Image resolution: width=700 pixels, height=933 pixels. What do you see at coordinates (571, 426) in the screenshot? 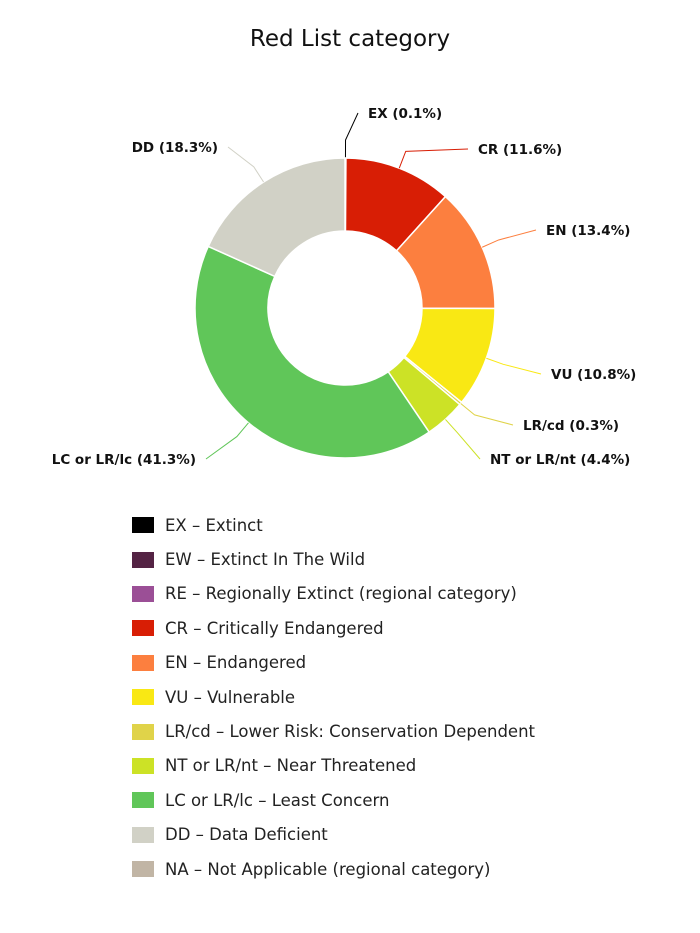
I see `slice-label: LR/cd (0.3%)` at bounding box center [571, 426].